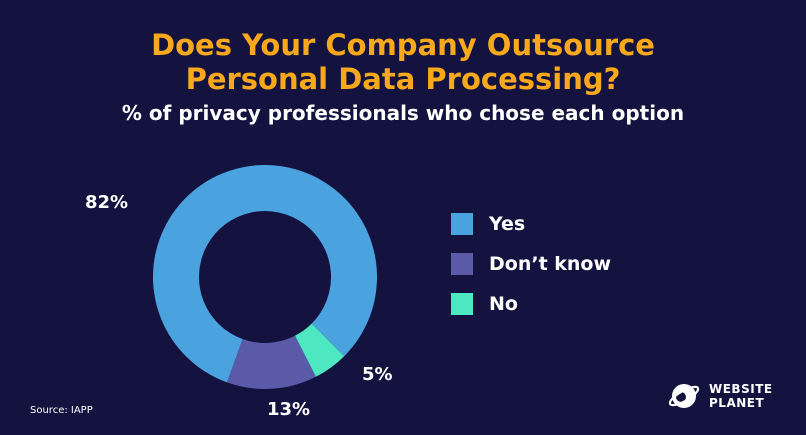  Describe the element at coordinates (403, 79) in the screenshot. I see `chart-title-line-2: Personal Data Processing?` at that location.